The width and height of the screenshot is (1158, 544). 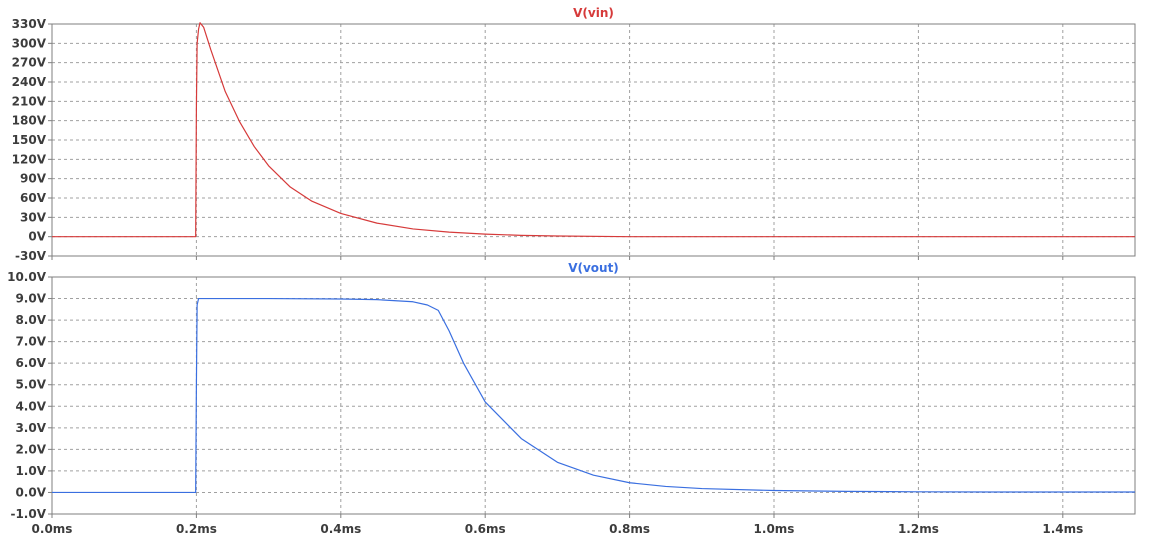 I want to click on trace-title: V(vout), so click(x=593, y=268).